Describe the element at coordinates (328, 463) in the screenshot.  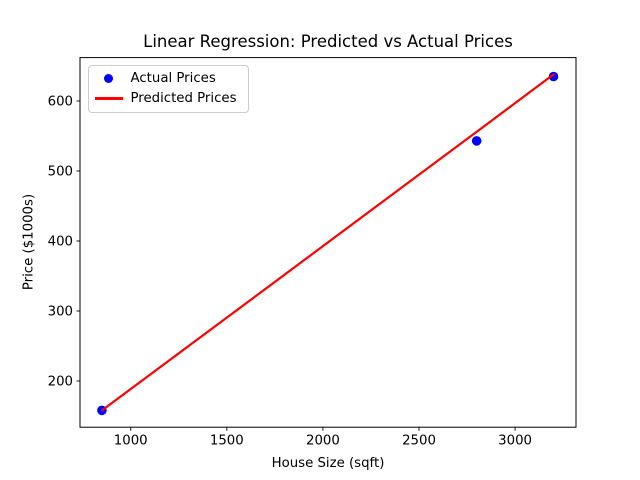
I see `x-axis-label: House Size (sqft)` at that location.